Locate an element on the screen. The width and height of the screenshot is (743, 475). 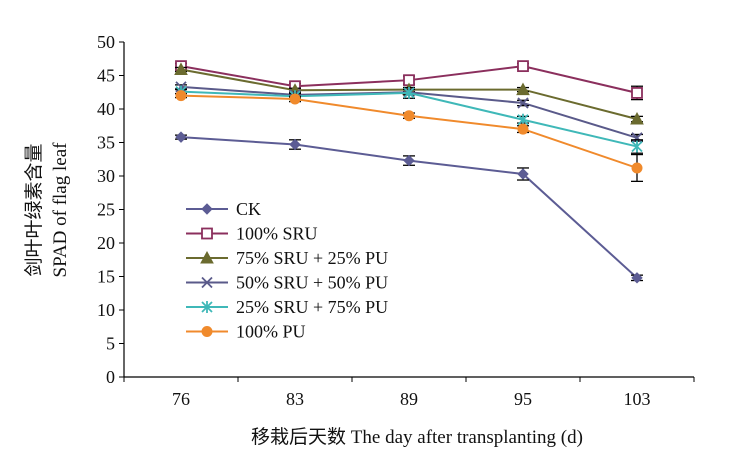
y-tick-label: 50 is located at coordinates (106, 42).